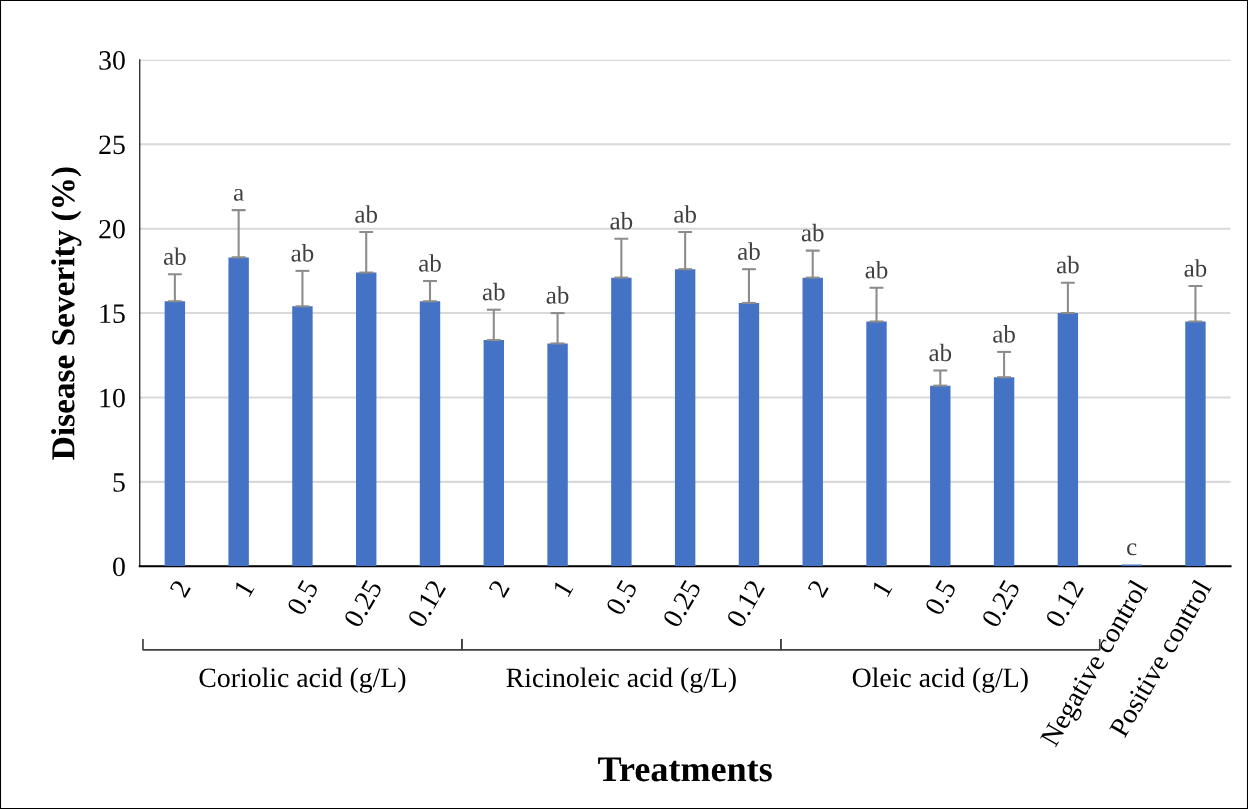  Describe the element at coordinates (238, 194) in the screenshot. I see `data-label: a` at that location.